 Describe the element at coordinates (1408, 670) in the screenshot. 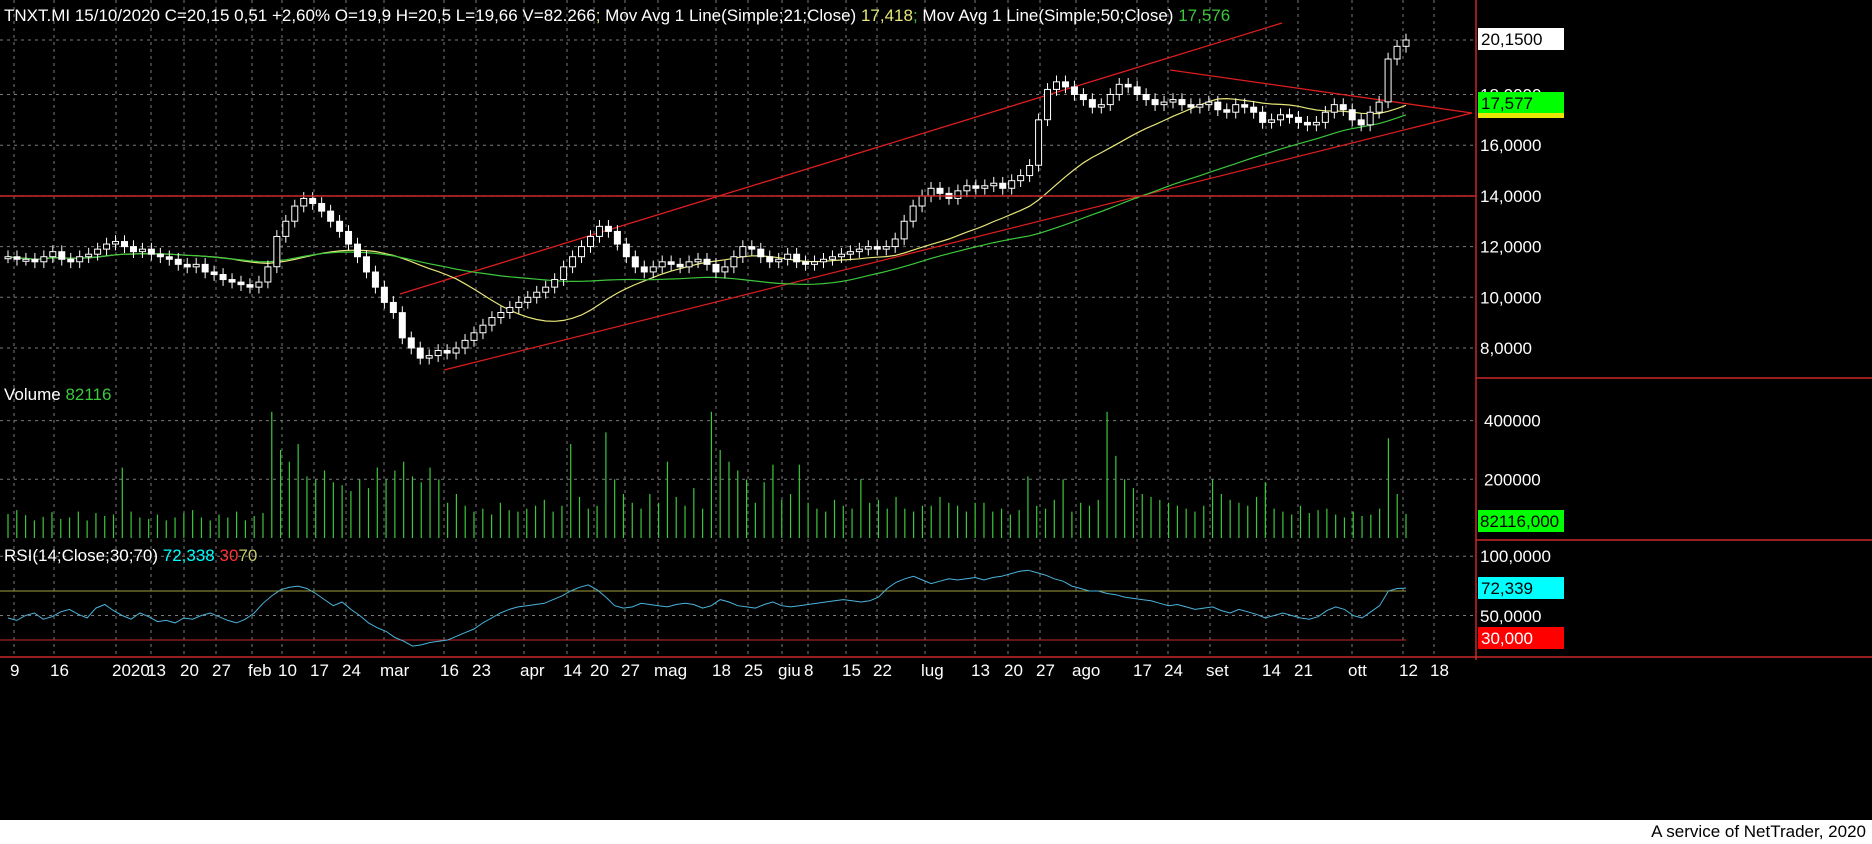

I see `x-tick-label: 12` at that location.